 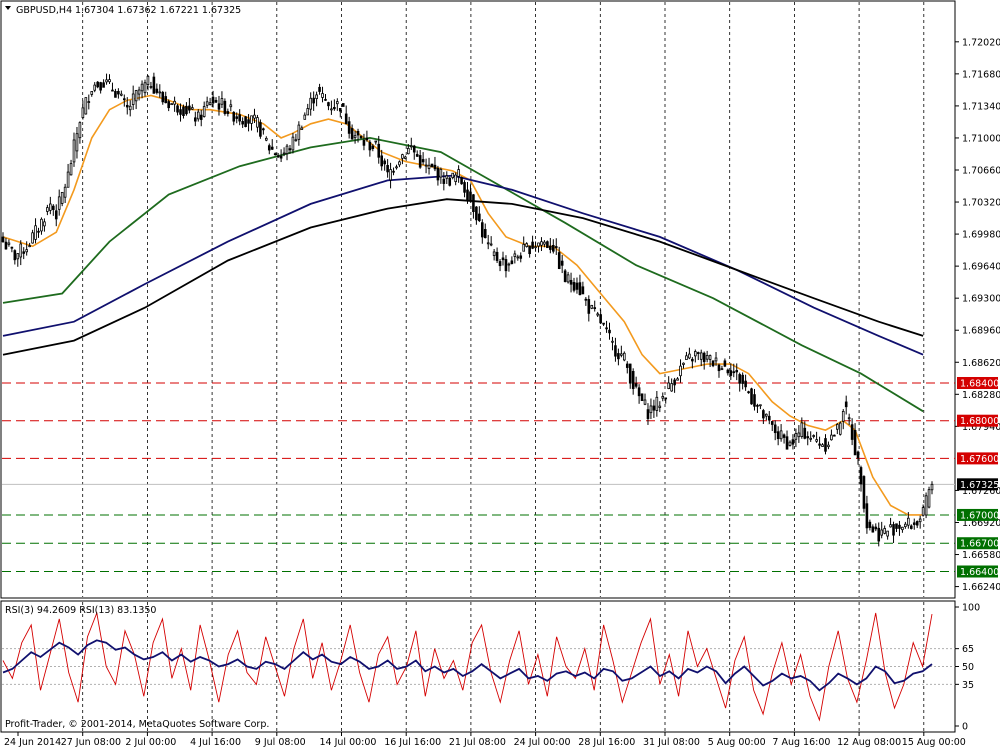 I want to click on rsi-tick-label: 100, so click(x=971, y=608).